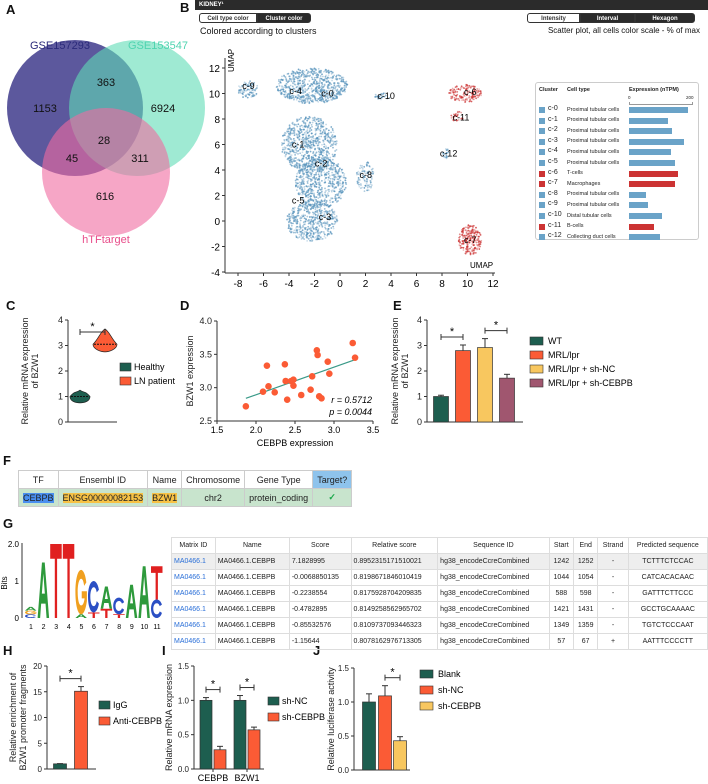  Describe the element at coordinates (578, 90) in the screenshot. I see `legend-header-cell-type: Cell type` at that location.